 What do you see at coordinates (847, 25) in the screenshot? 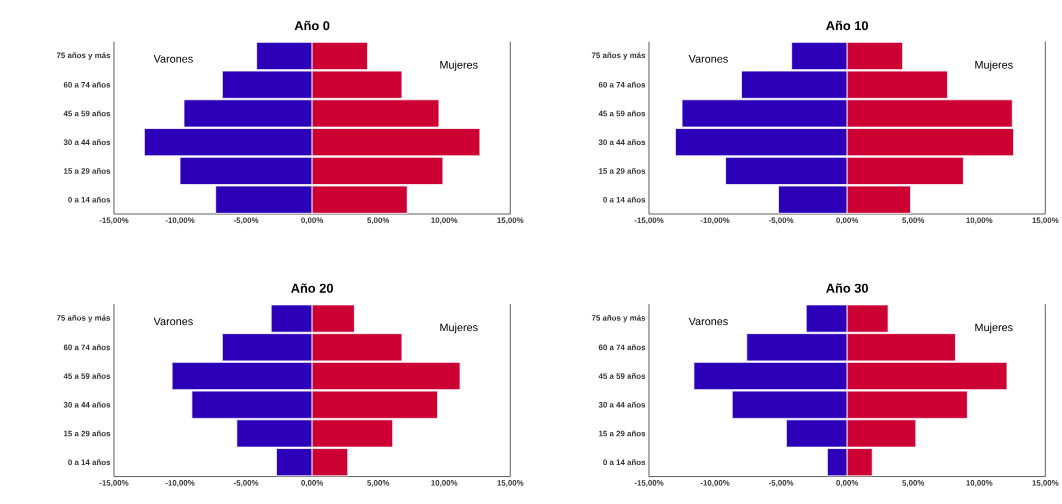
I see `chart-title: Año 10` at bounding box center [847, 25].